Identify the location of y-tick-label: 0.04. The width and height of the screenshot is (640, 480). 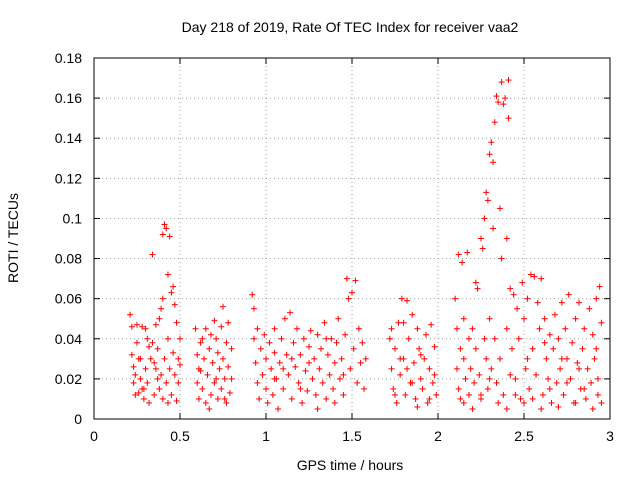
(68, 339).